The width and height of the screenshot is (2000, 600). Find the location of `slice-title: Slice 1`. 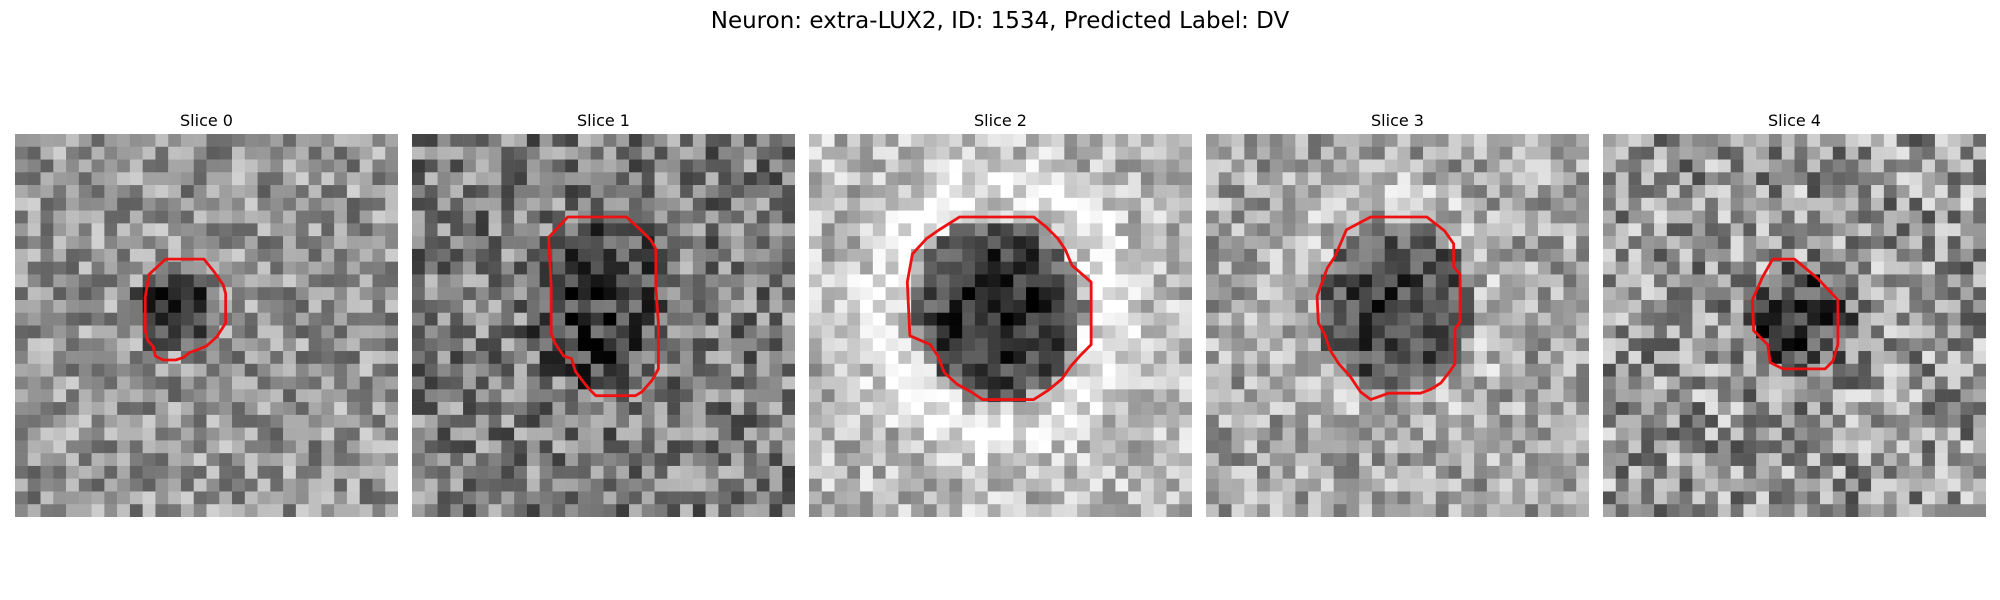

slice-title: Slice 1 is located at coordinates (603, 120).